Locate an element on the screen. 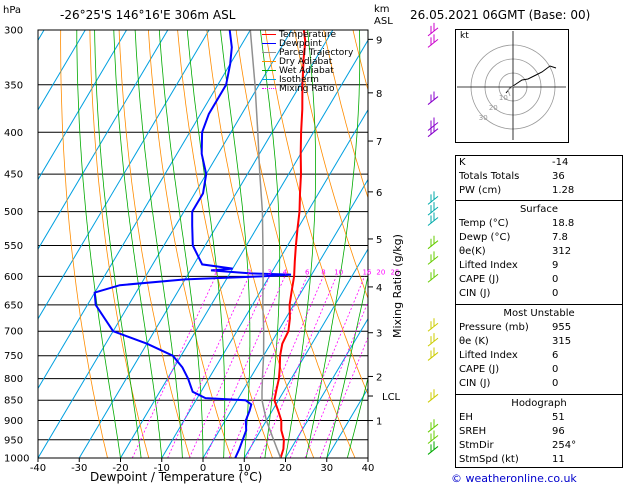  pressure-tick-label: 900 is located at coordinates (13, 421).